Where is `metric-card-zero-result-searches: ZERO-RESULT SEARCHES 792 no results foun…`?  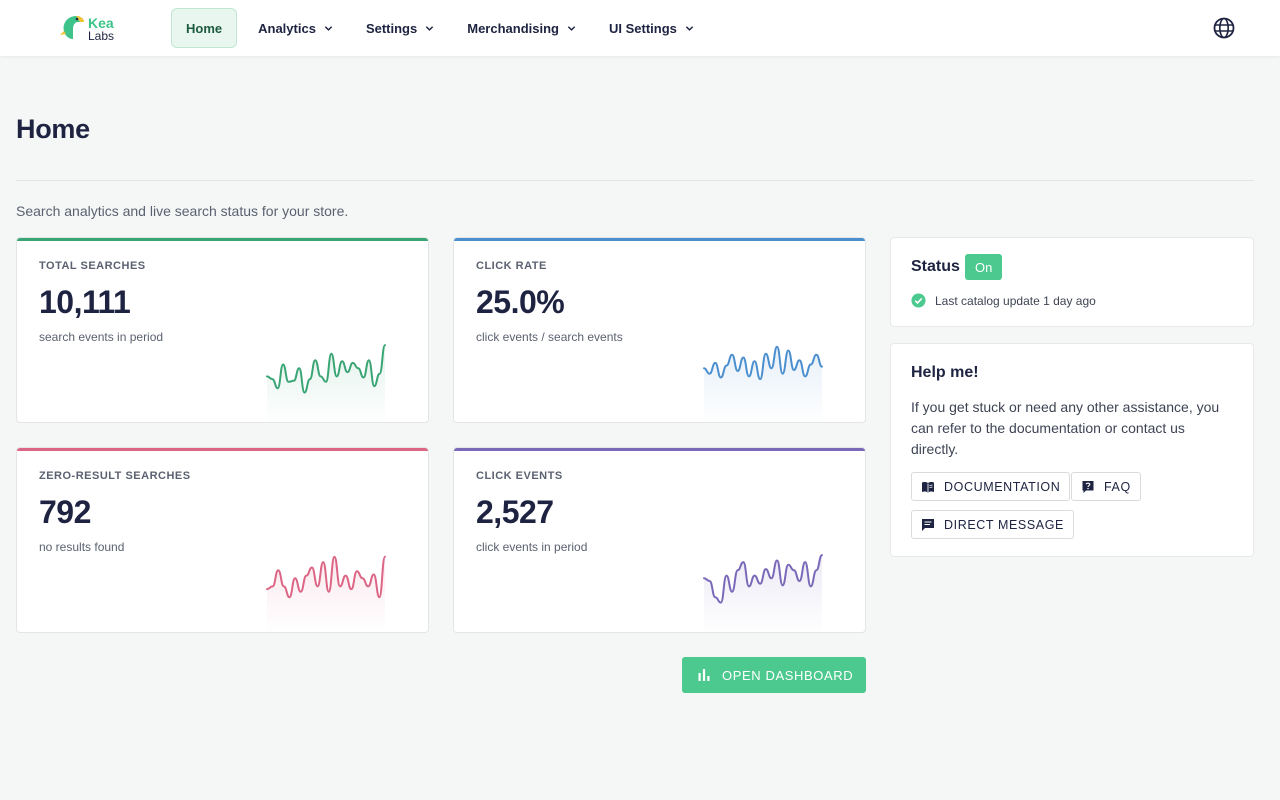
metric-card-zero-result-searches: ZERO-RESULT SEARCHES 792 no results foun… is located at coordinates (222, 540).